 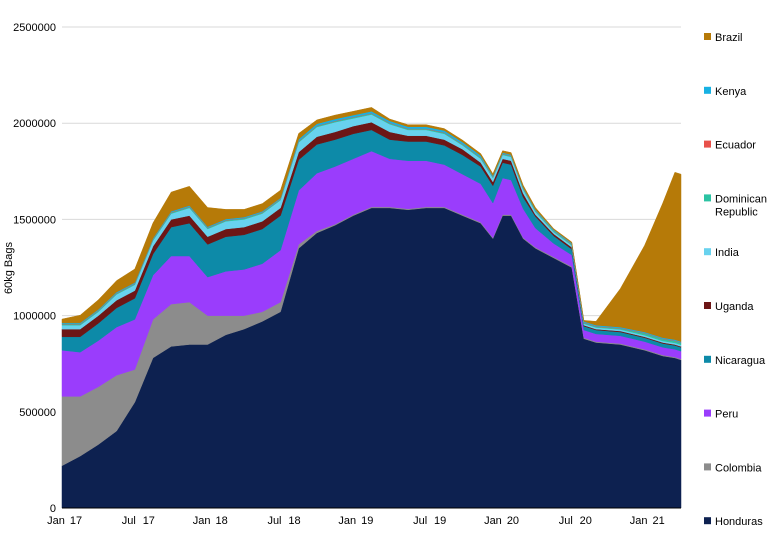 What do you see at coordinates (34, 124) in the screenshot?
I see `y-tick-label: 2000000` at bounding box center [34, 124].